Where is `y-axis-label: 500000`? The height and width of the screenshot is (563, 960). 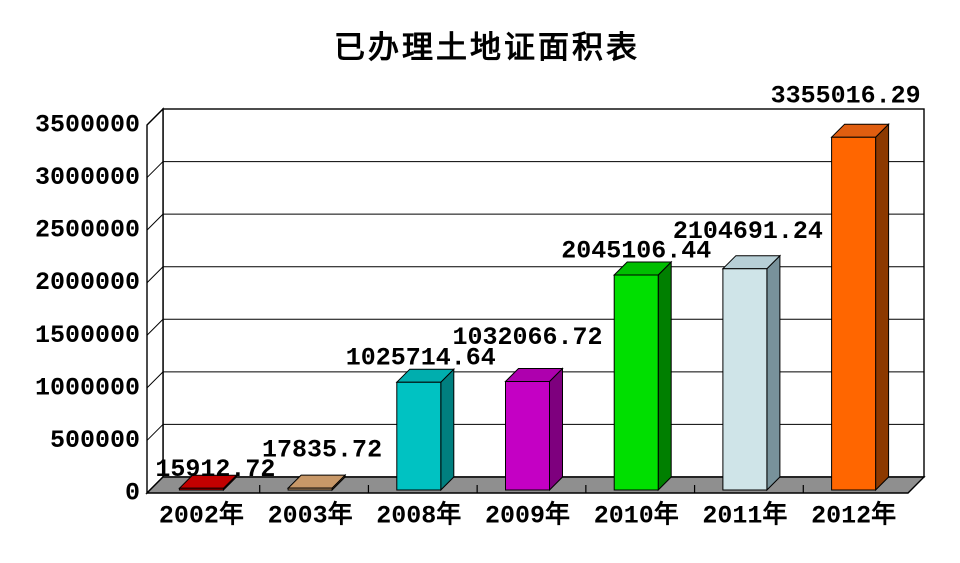
y-axis-label: 500000 is located at coordinates (95, 440).